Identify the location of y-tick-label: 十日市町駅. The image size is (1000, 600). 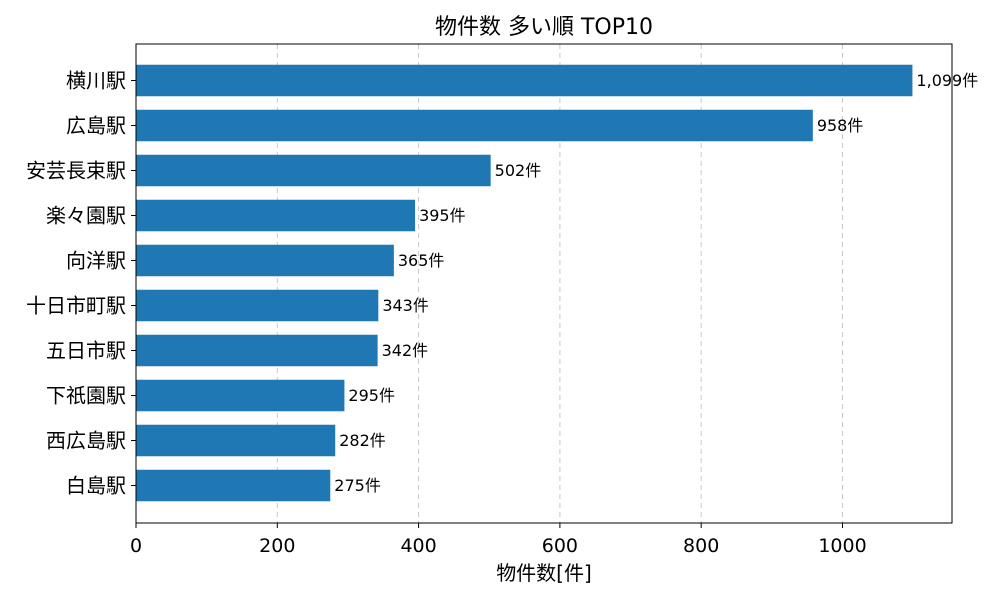
(76, 306).